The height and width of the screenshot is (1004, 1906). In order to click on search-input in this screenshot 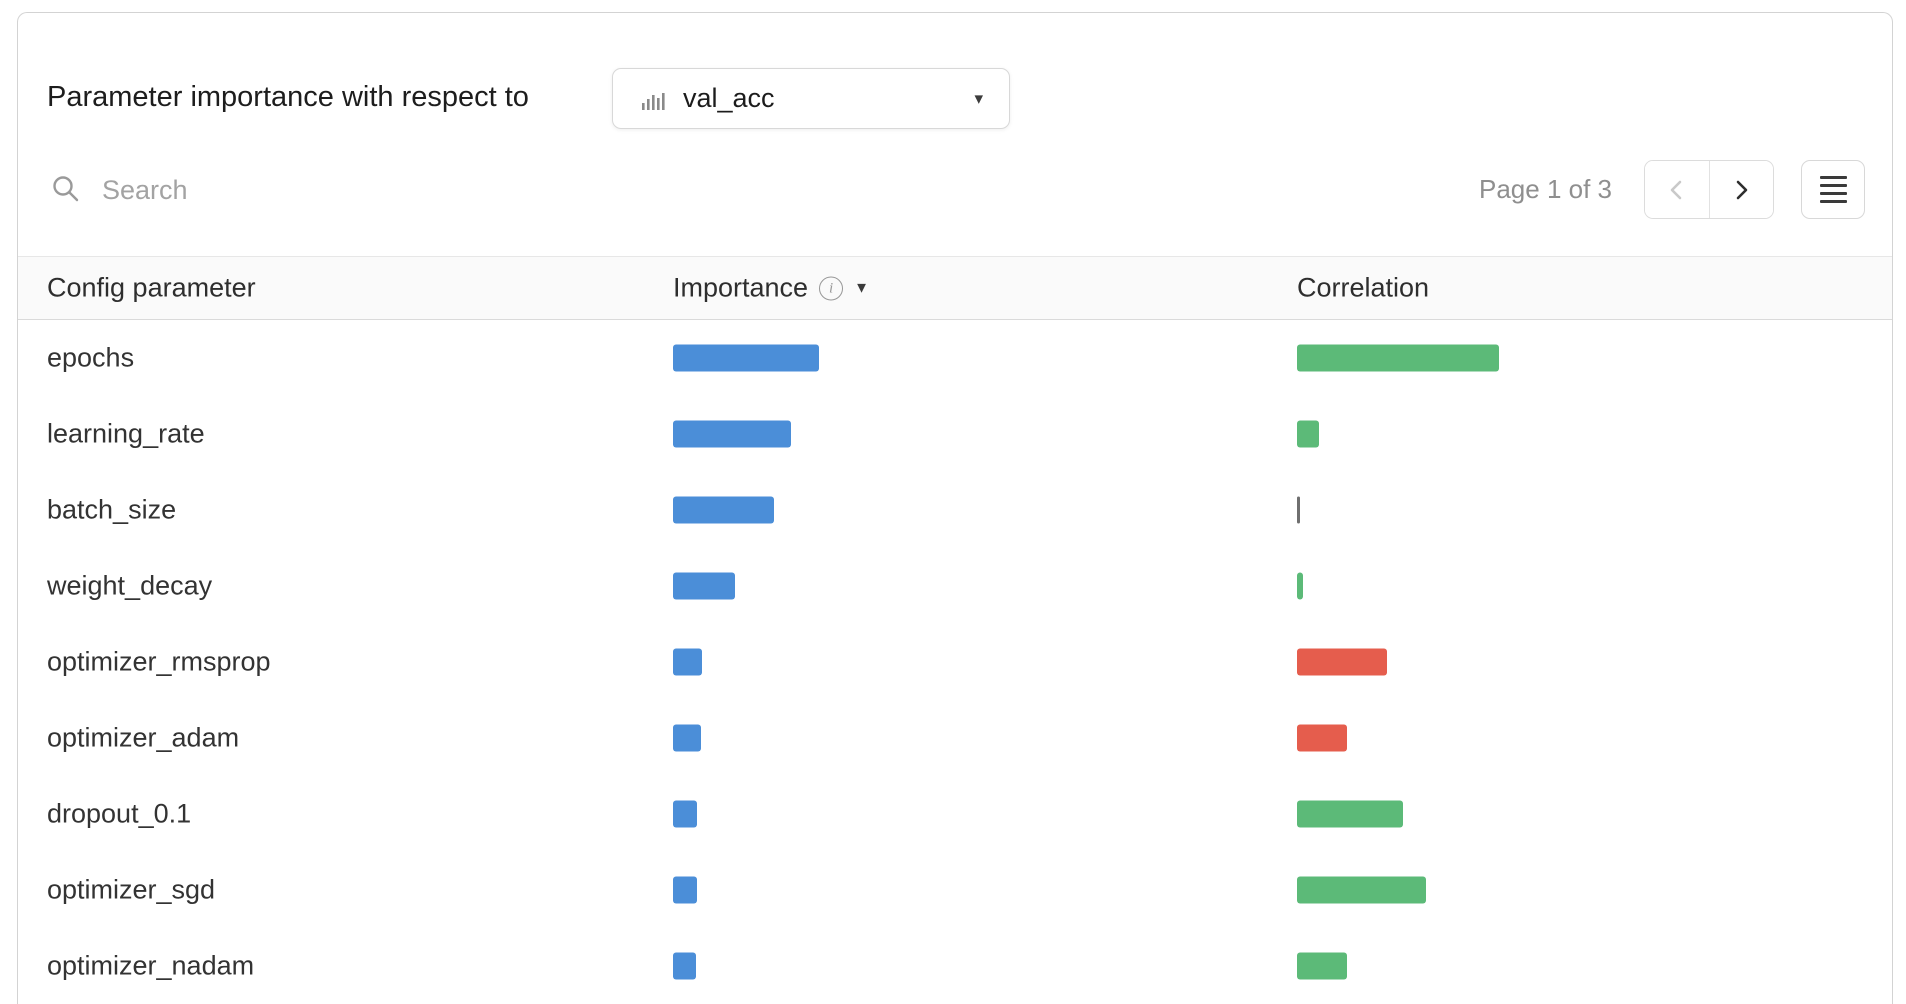, I will do `click(382, 190)`.